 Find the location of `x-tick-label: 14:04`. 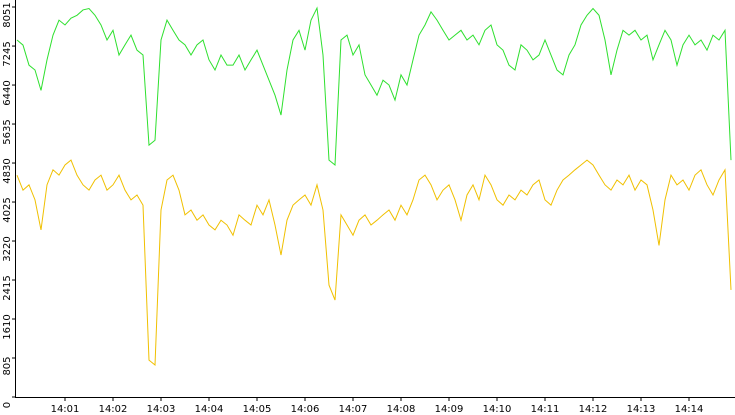

x-tick-label: 14:04 is located at coordinates (209, 409).